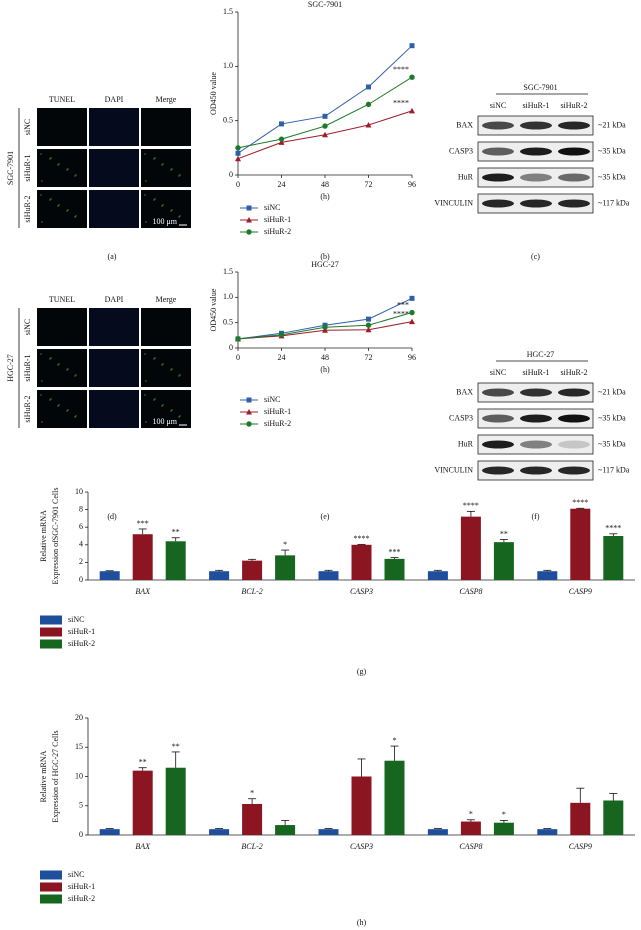 The height and width of the screenshot is (930, 641). I want to click on y-tick-label: 0, so click(81, 579).